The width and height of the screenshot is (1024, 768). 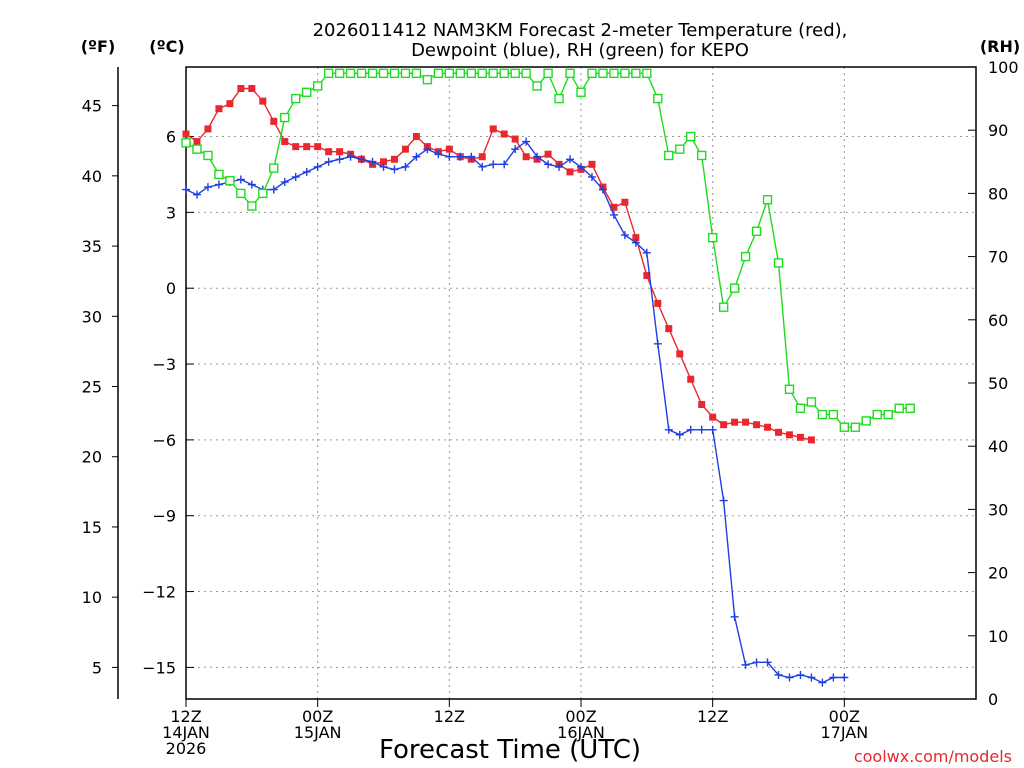 What do you see at coordinates (92, 597) in the screenshot?
I see `fahrenheit-tick-label: 10` at bounding box center [92, 597].